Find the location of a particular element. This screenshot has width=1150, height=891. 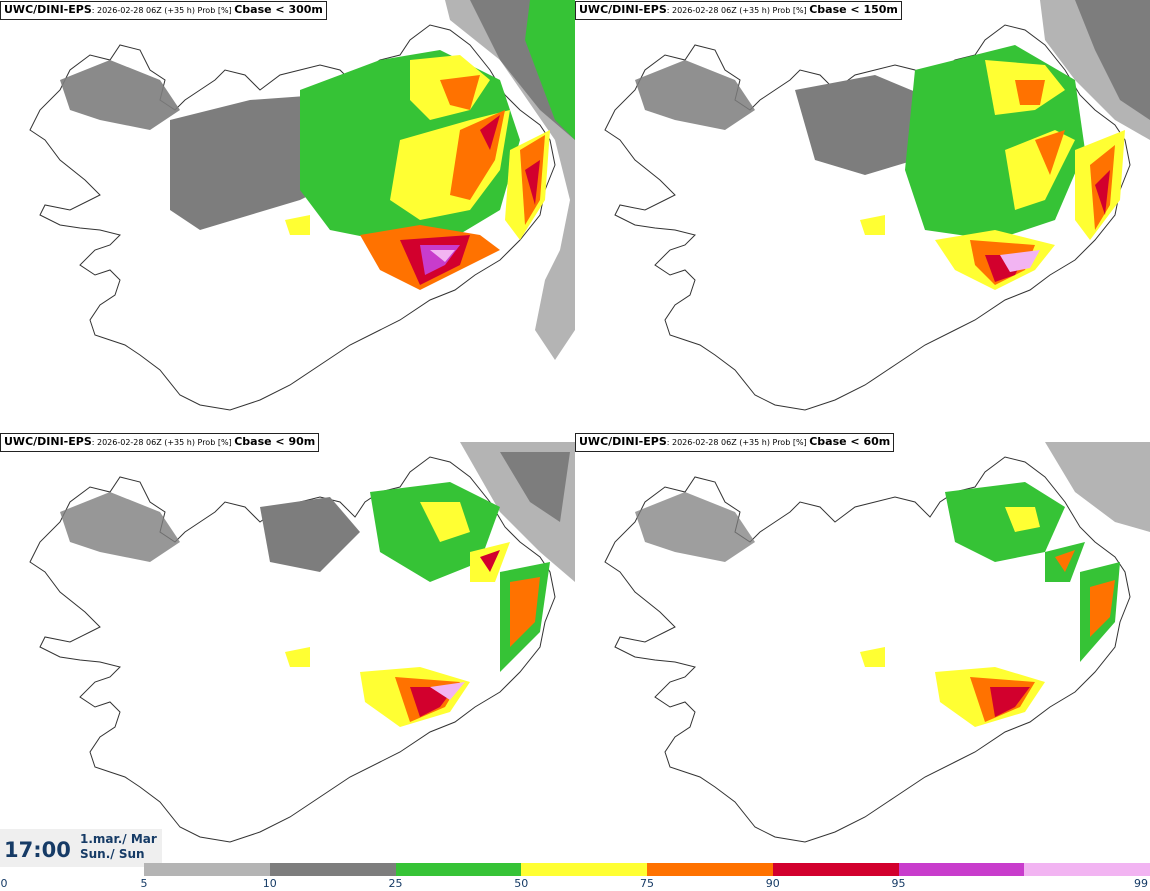

colorbar-tick-label: 5 is located at coordinates (144, 883).